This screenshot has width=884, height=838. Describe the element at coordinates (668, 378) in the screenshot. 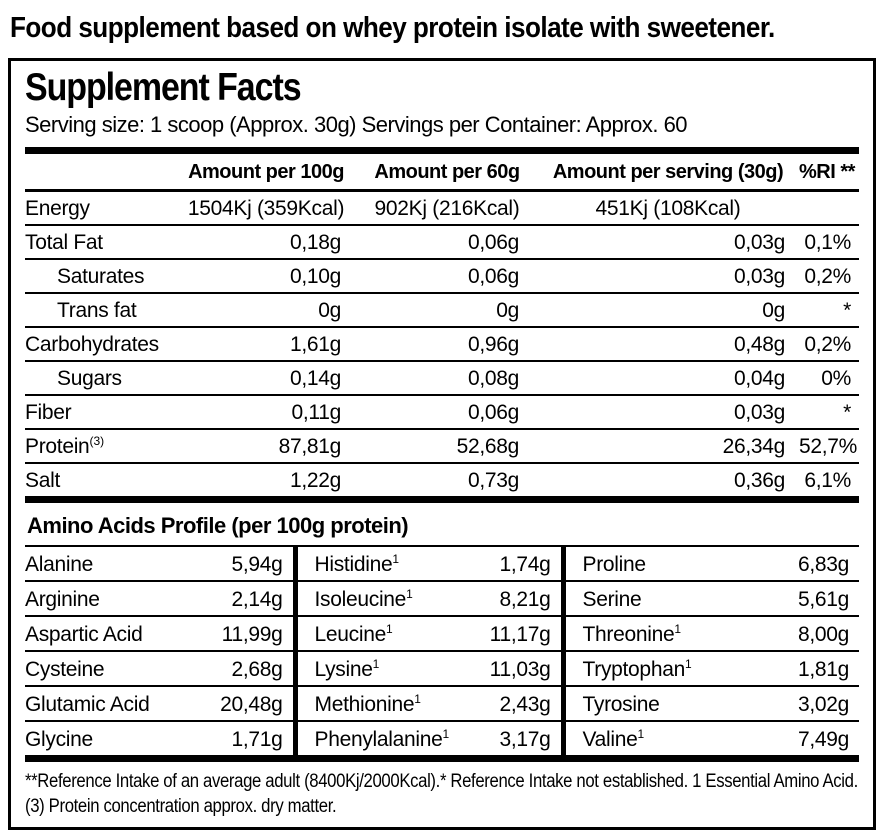

I see `value-per-serving: 0,04g` at that location.